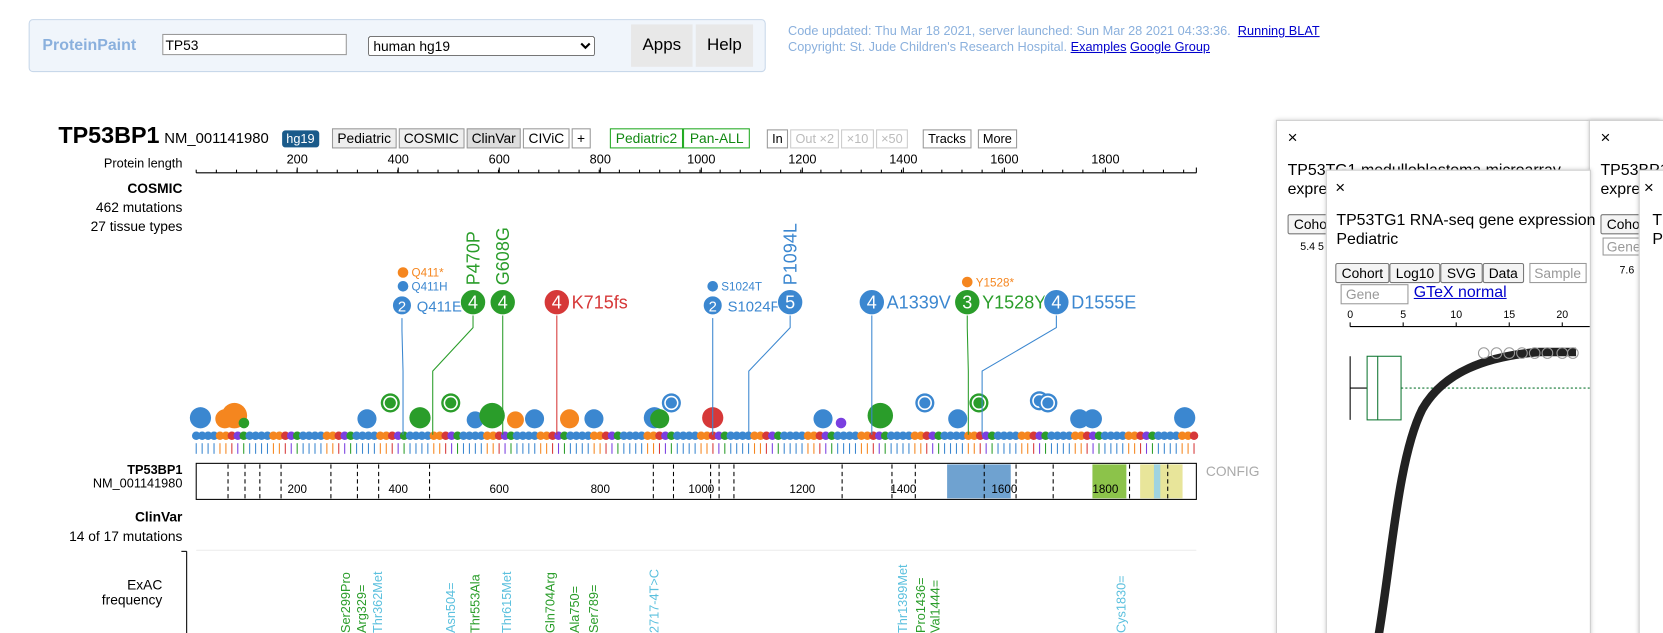 The width and height of the screenshot is (1663, 633). What do you see at coordinates (815, 139) in the screenshot?
I see `zoom-button: Out ×2` at bounding box center [815, 139].